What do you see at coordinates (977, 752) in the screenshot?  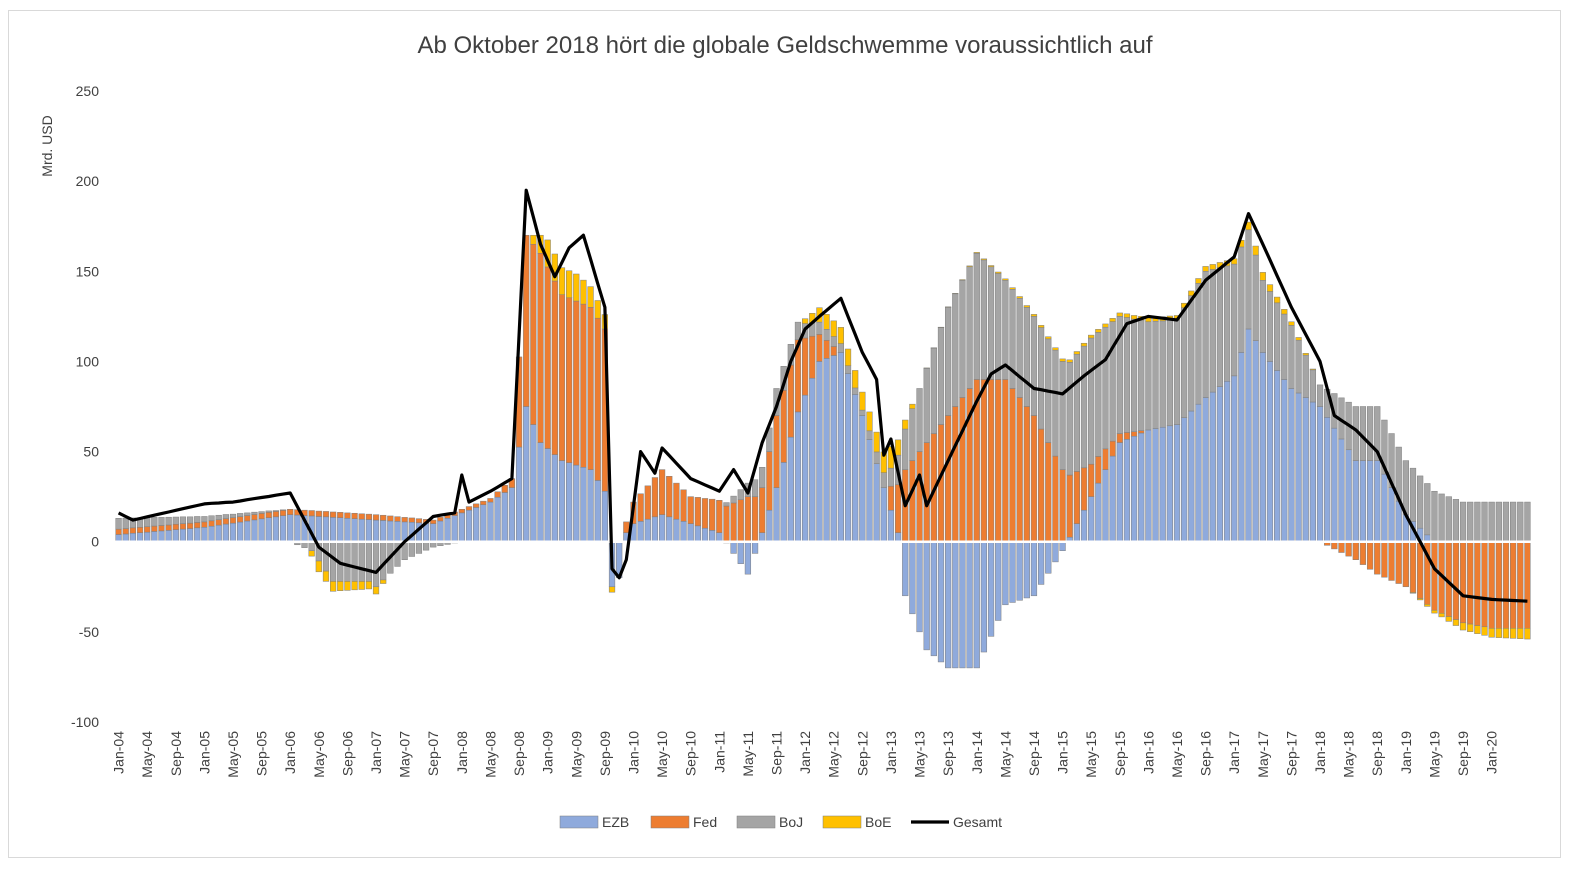 I see `x-tick-label: Jan-14` at bounding box center [977, 752].